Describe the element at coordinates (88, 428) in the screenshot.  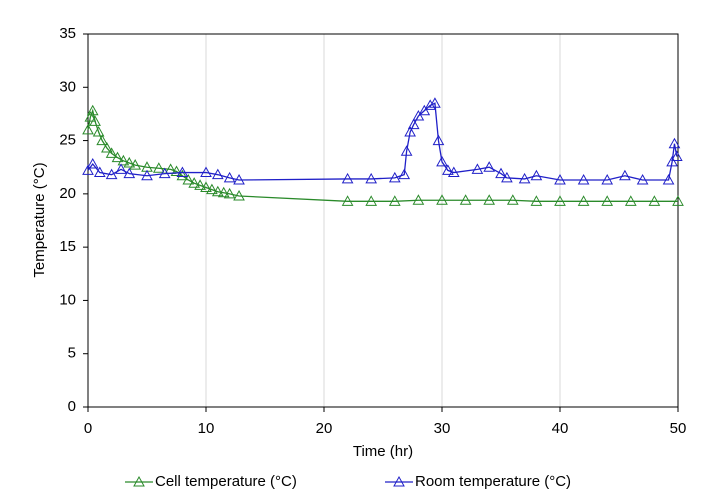
I see `x-tick-label: 0` at that location.